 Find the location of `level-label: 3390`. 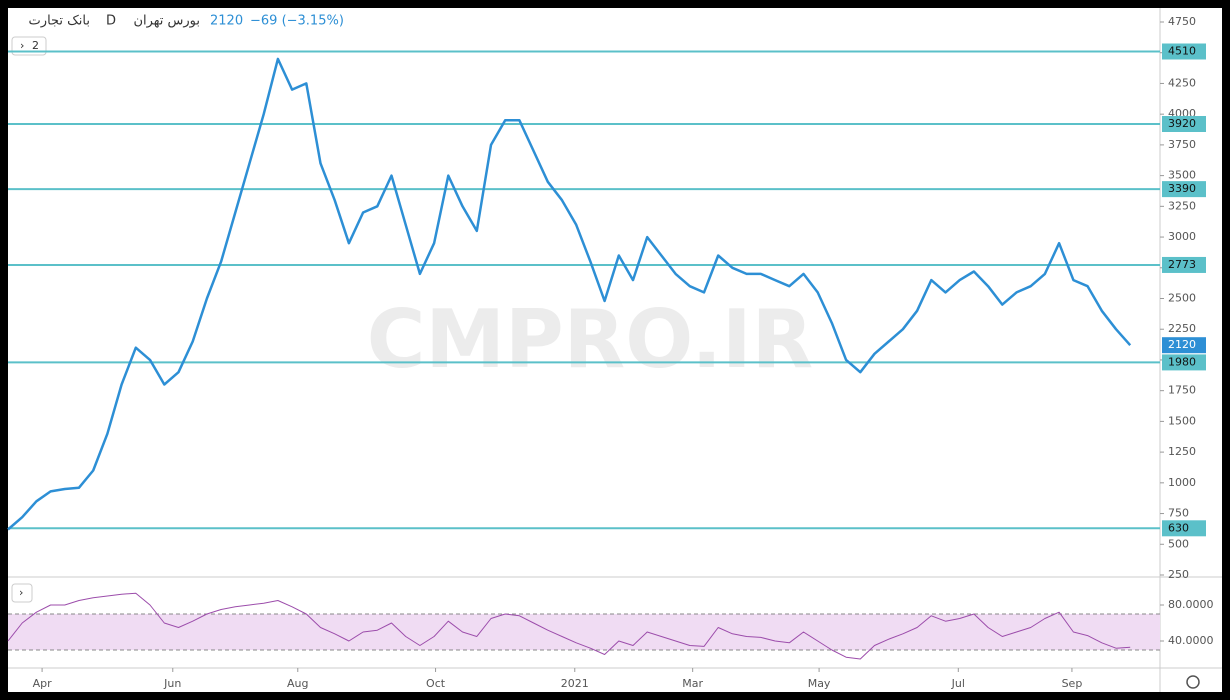

level-label: 3390 is located at coordinates (1182, 188).